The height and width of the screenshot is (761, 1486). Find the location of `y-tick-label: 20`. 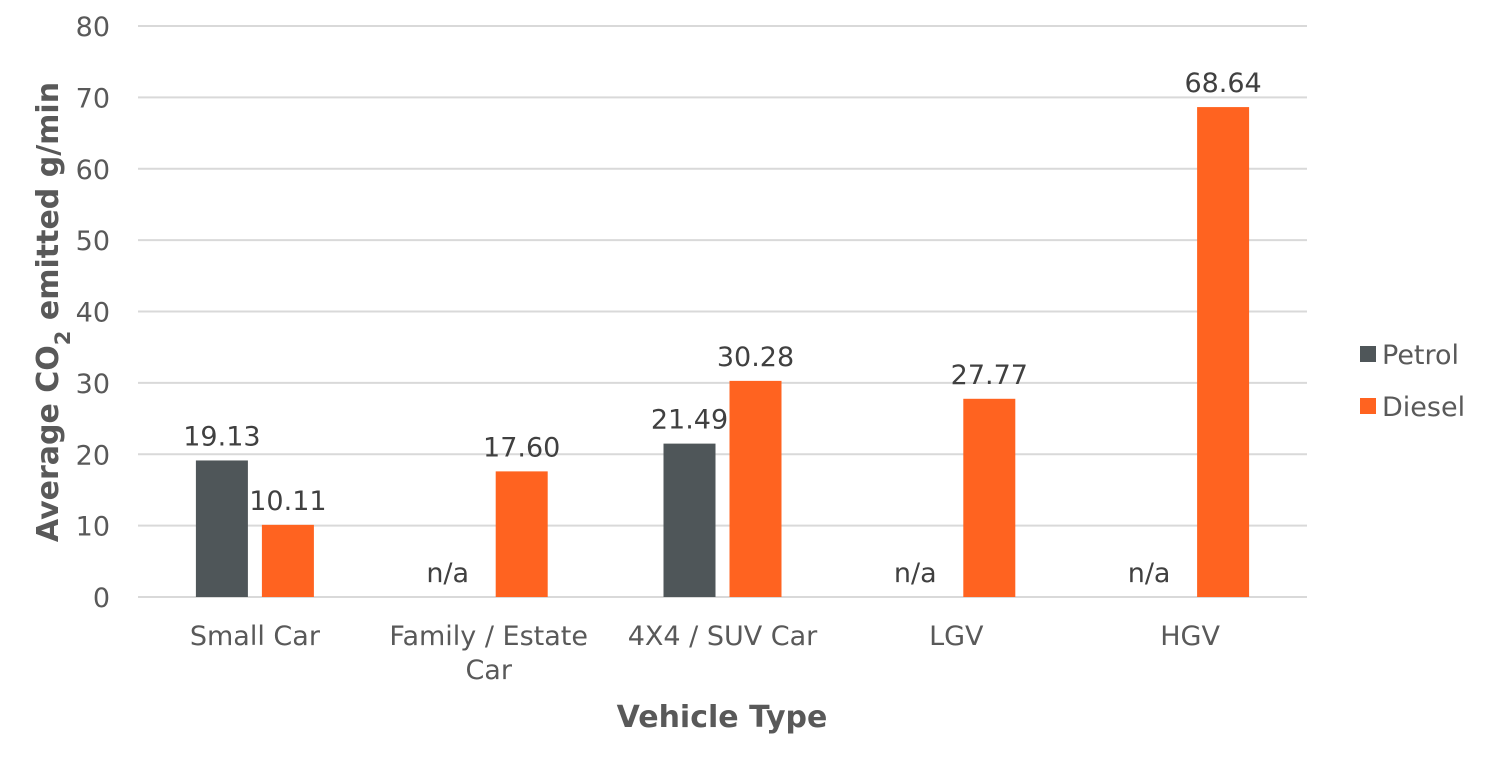

y-tick-label: 20 is located at coordinates (93, 455).